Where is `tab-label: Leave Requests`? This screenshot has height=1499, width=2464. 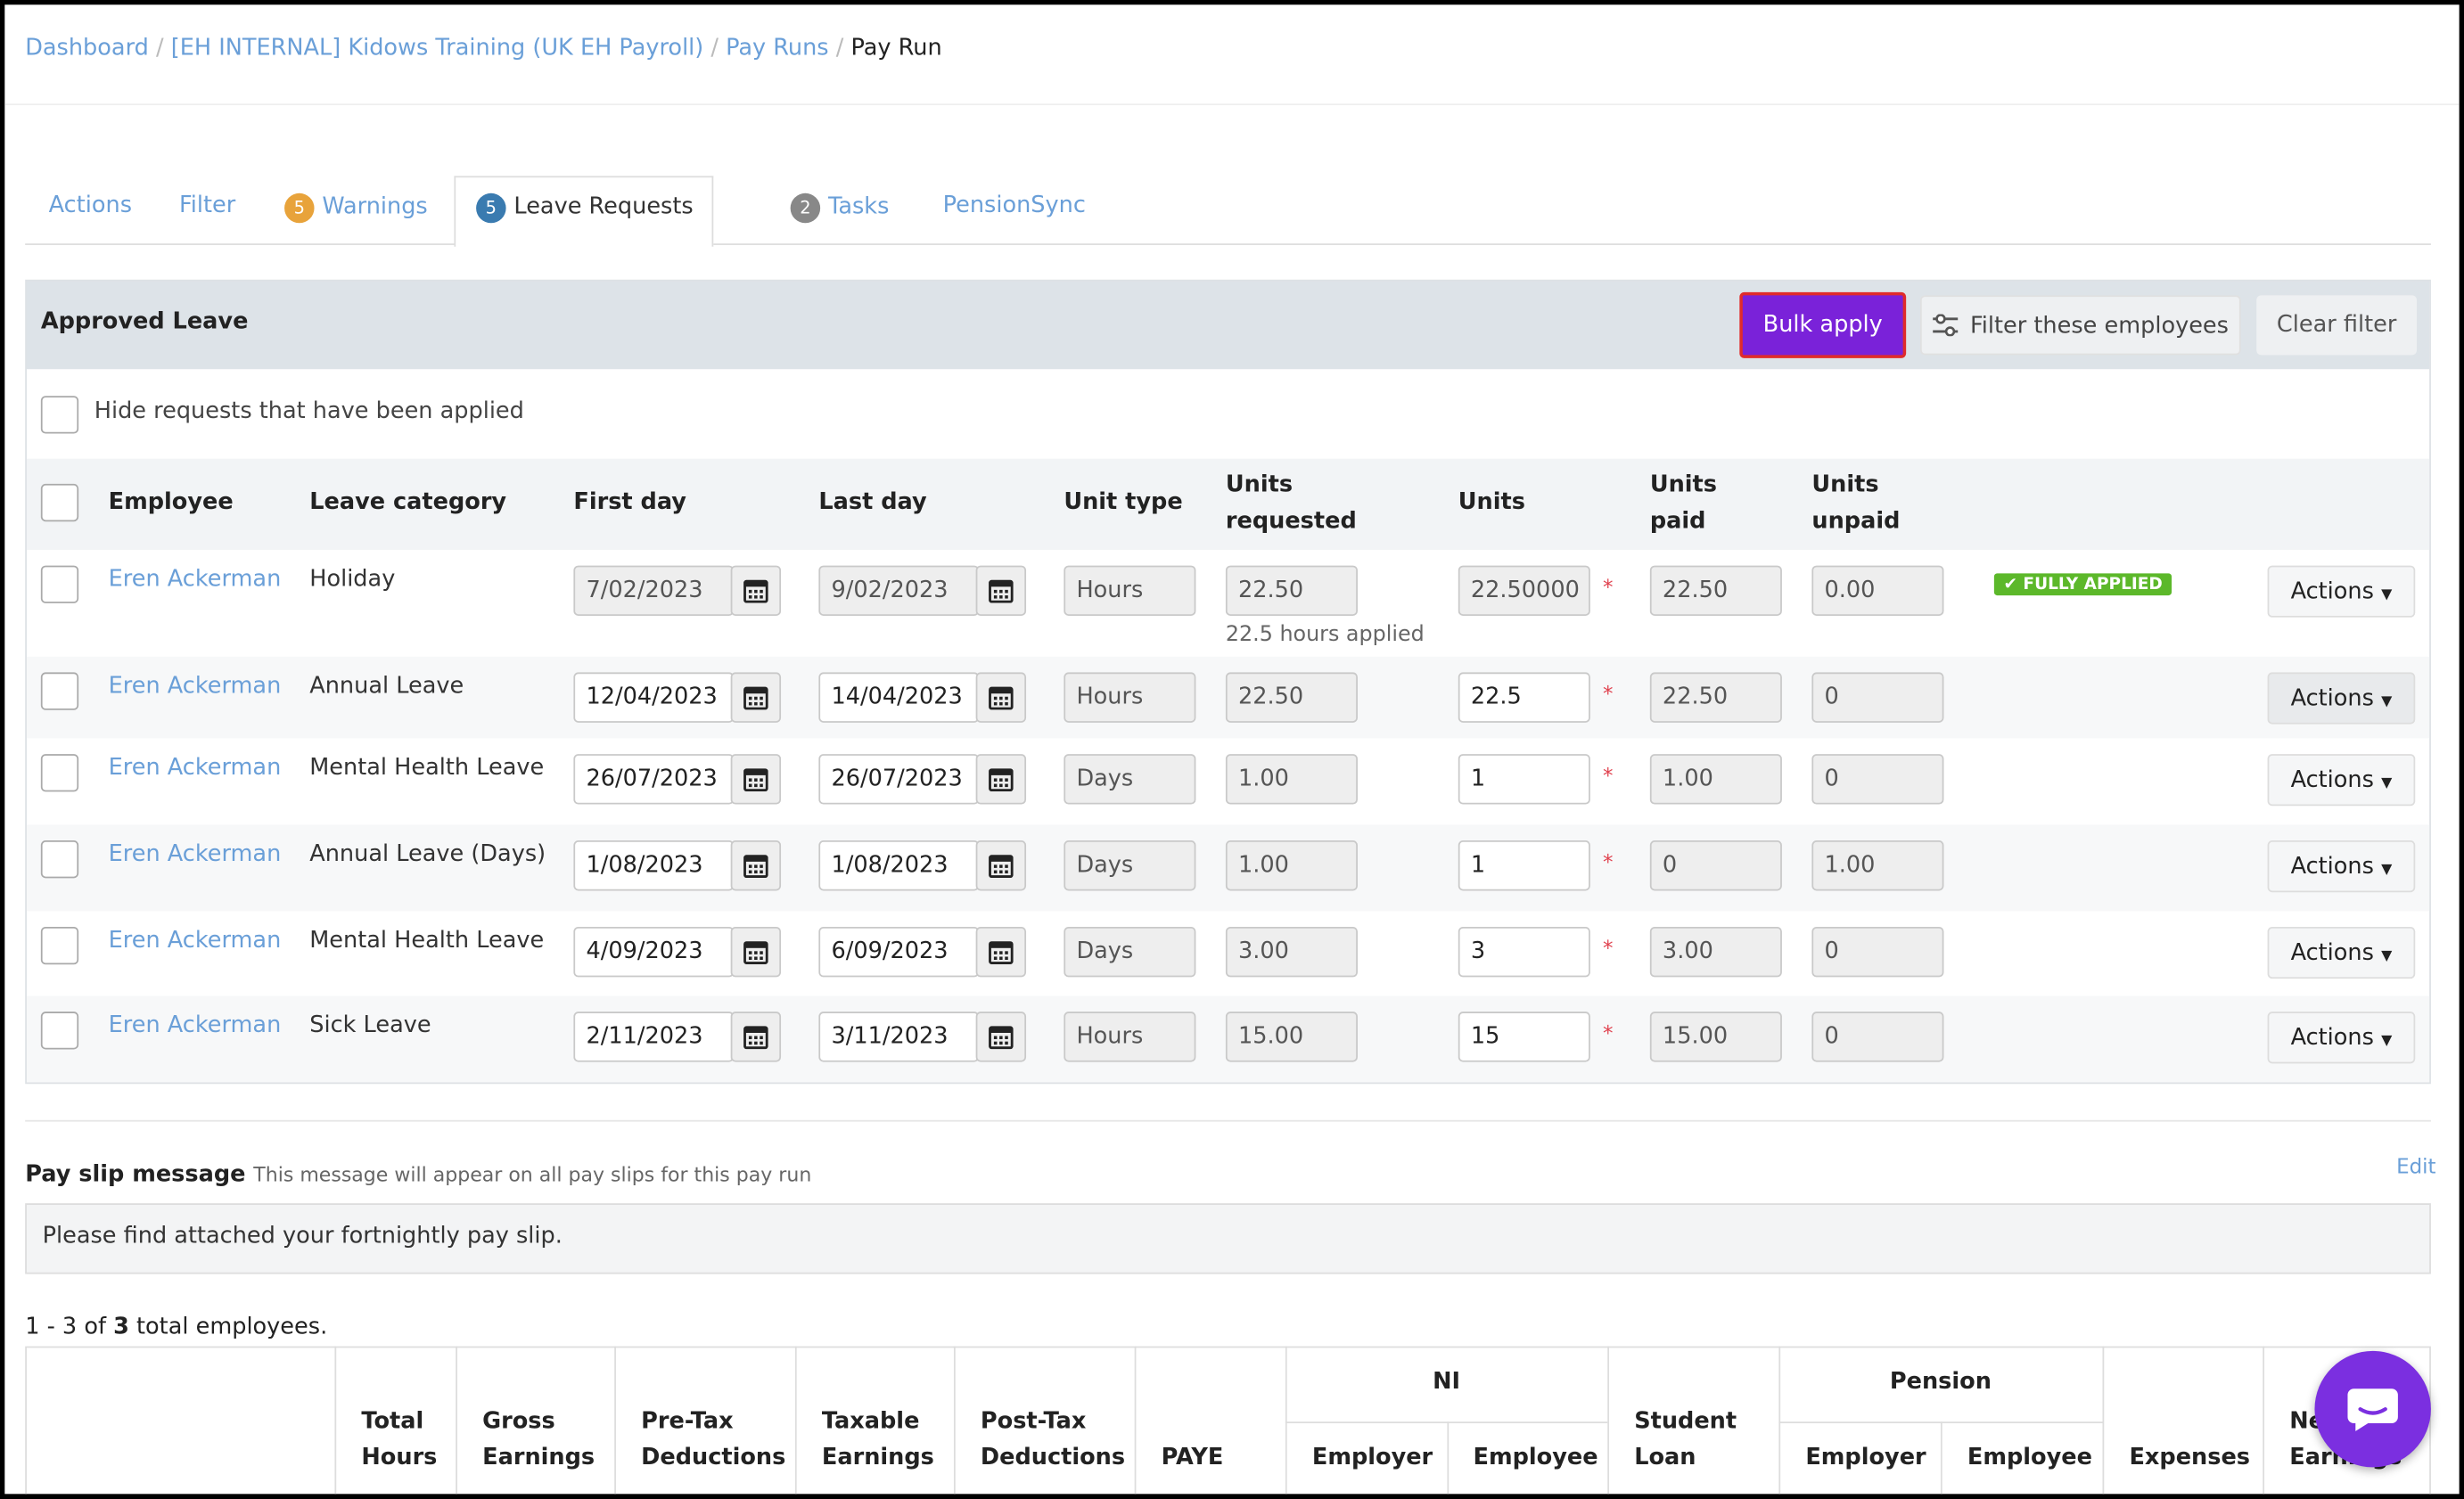
tab-label: Leave Requests is located at coordinates (603, 207).